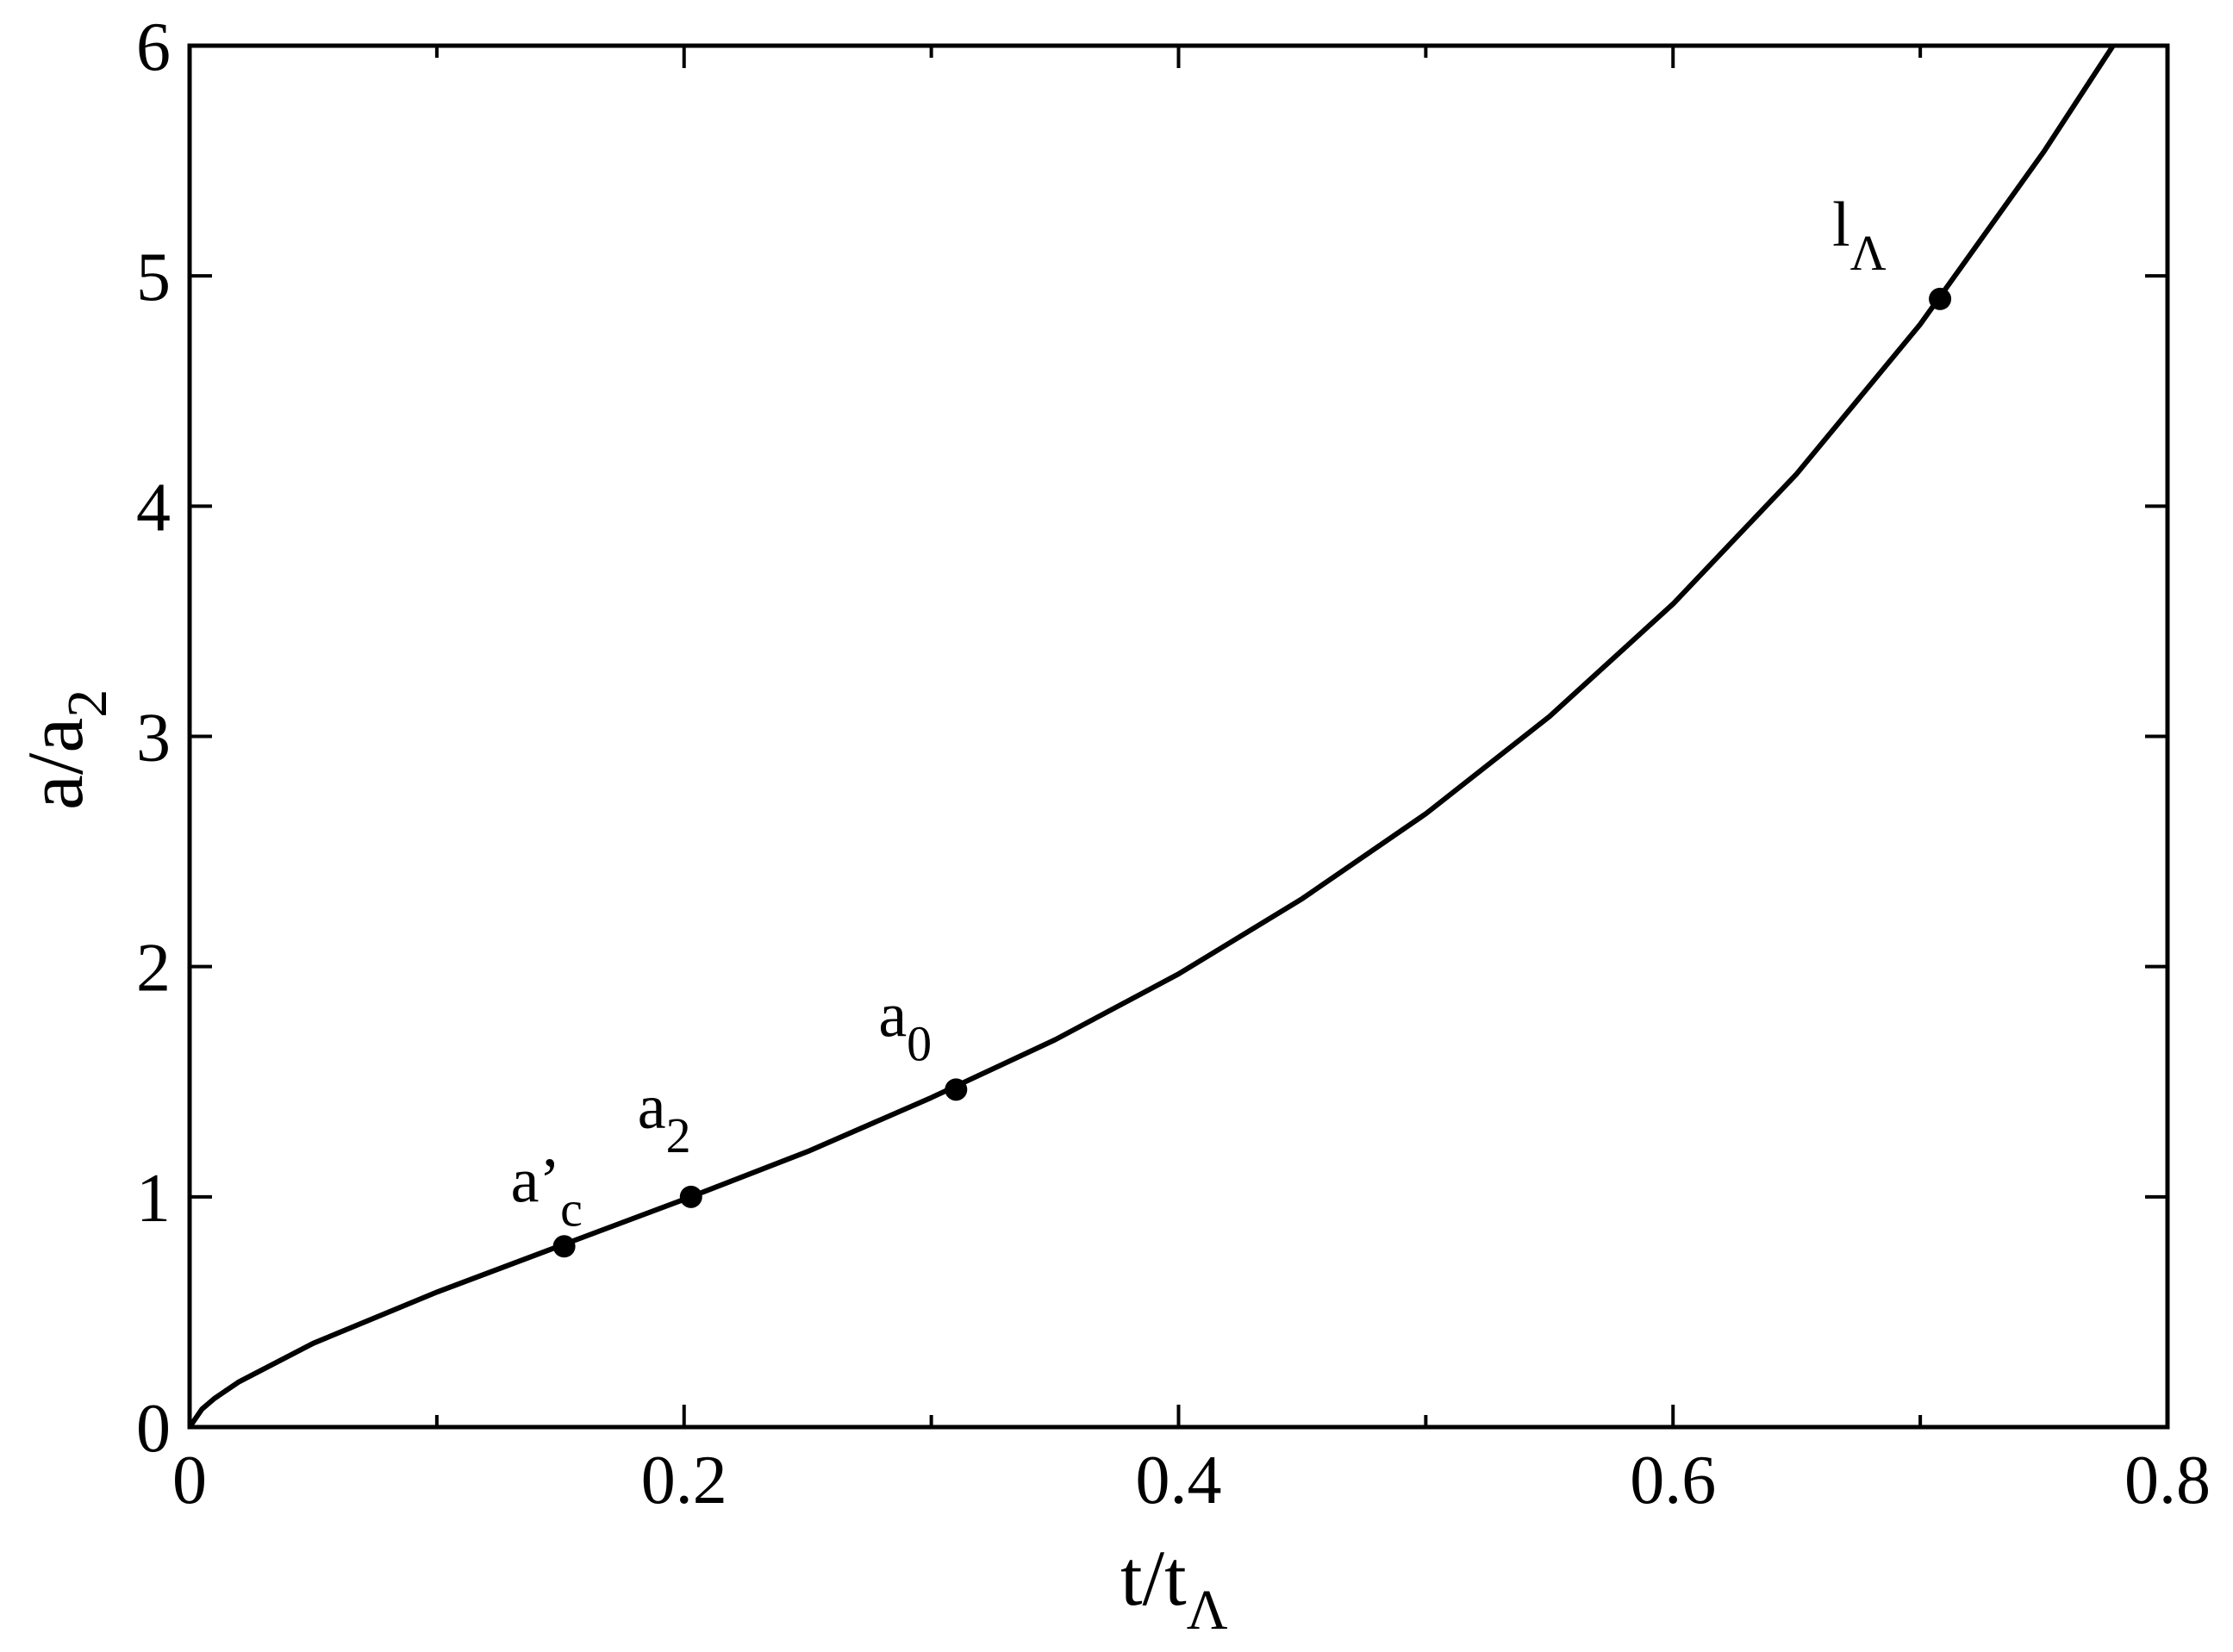 The height and width of the screenshot is (1652, 2233). I want to click on point-label-sub: c, so click(571, 1209).